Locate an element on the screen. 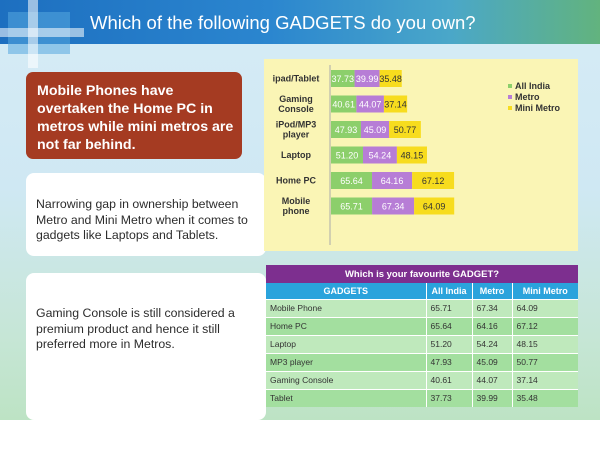 Image resolution: width=600 pixels, height=450 pixels. table-cell: MP3 player is located at coordinates (346, 361).